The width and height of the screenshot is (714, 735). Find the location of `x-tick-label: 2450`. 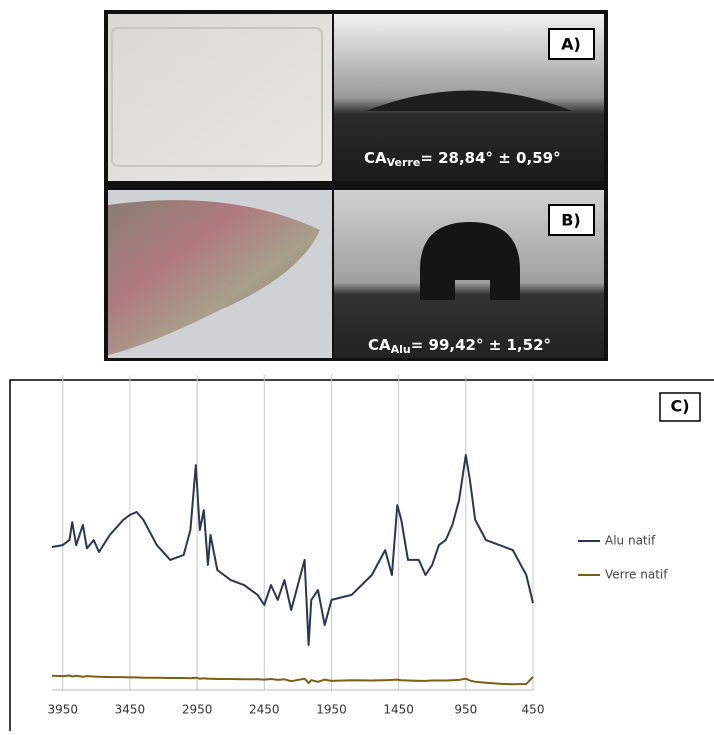

x-tick-label: 2450 is located at coordinates (264, 710).